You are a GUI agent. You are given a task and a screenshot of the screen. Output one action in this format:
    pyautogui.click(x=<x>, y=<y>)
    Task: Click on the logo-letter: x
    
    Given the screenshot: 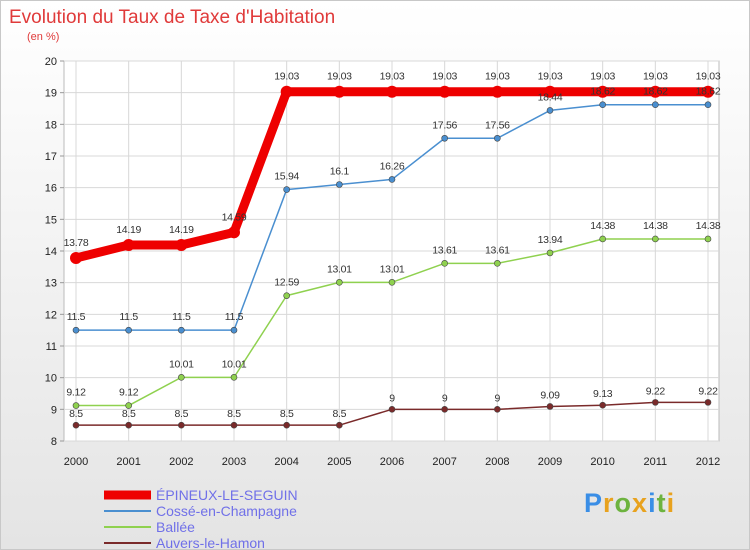 What is the action you would take?
    pyautogui.click(x=640, y=503)
    